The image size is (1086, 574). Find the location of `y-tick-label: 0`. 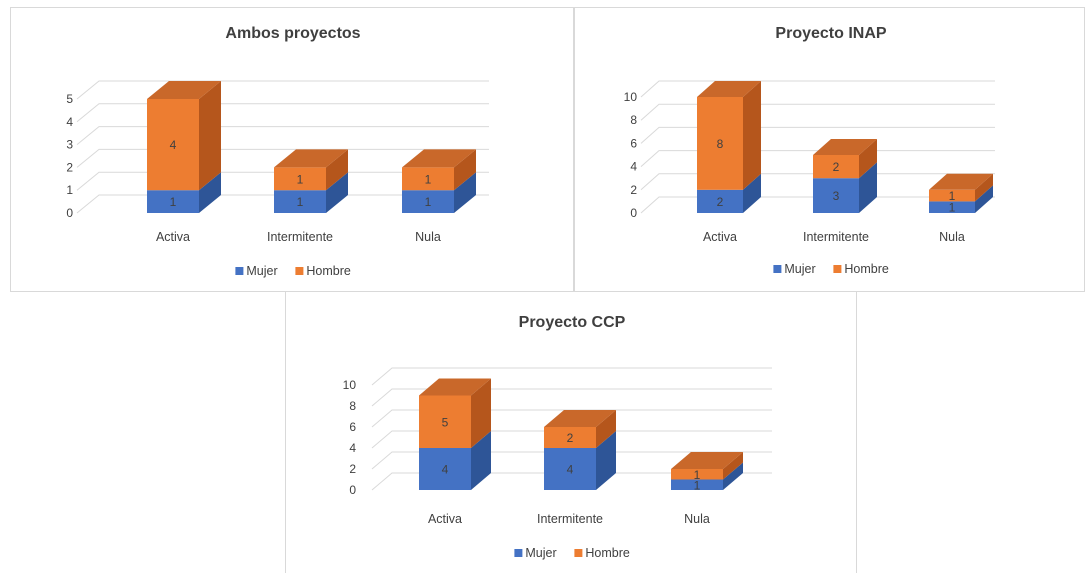

y-tick-label: 0 is located at coordinates (633, 213).